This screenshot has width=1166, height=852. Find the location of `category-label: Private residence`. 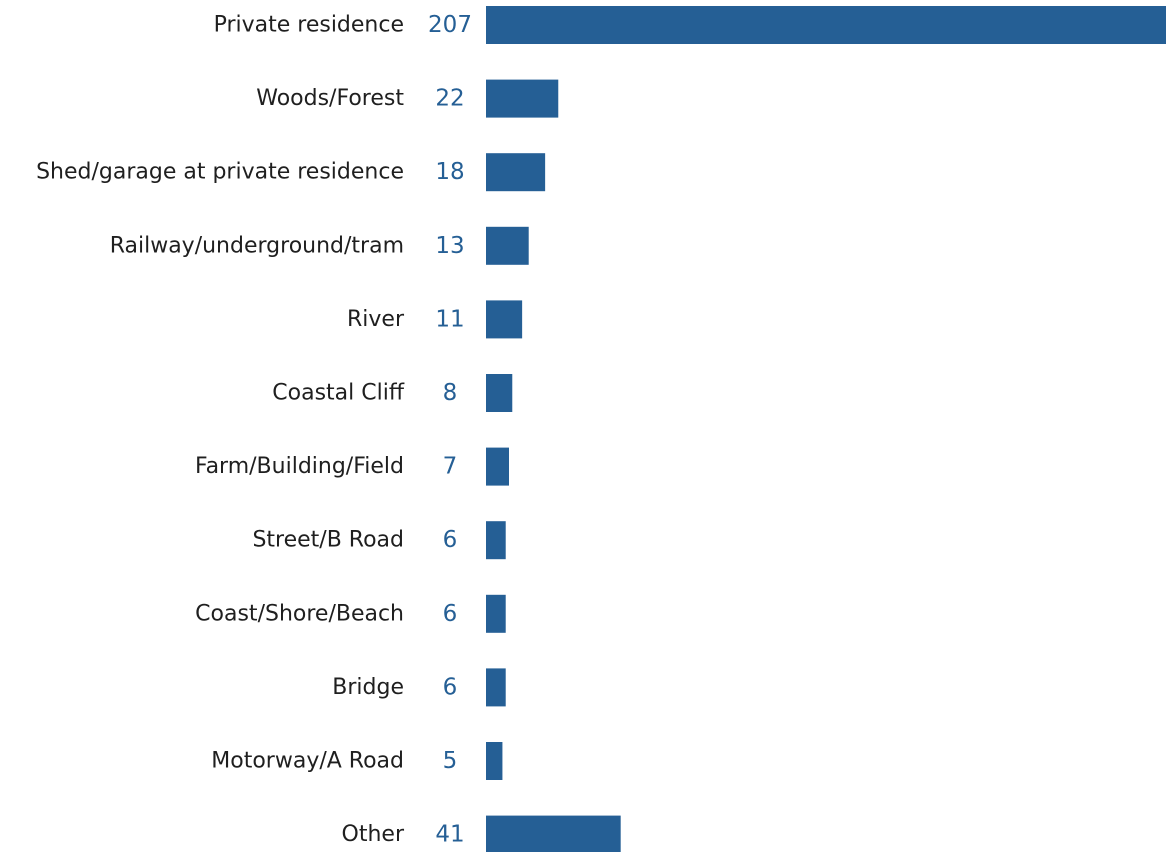

category-label: Private residence is located at coordinates (309, 25).